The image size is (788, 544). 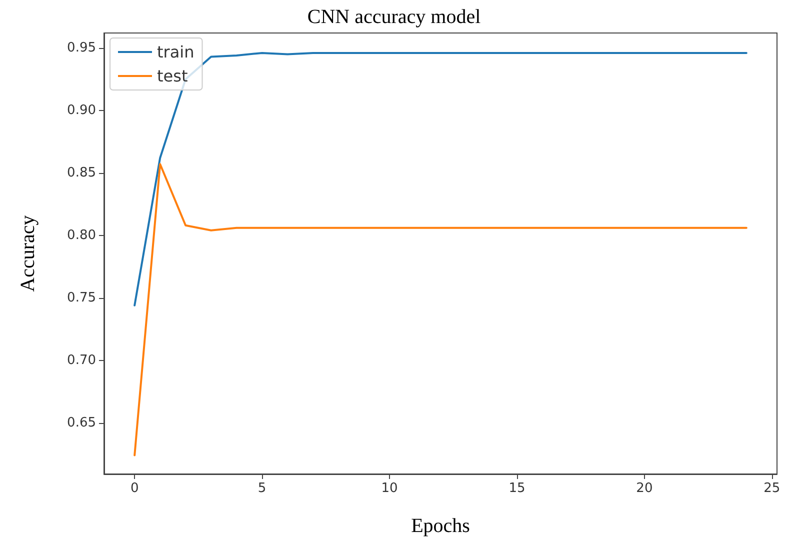 What do you see at coordinates (81, 48) in the screenshot?
I see `y-tick-label: 0.95` at bounding box center [81, 48].